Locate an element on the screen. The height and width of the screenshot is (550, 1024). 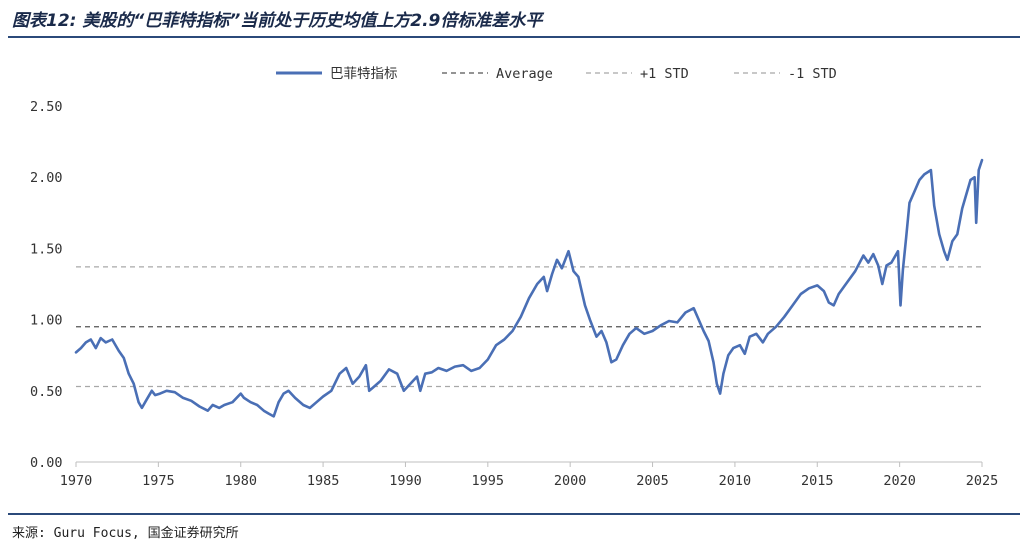
y-axis: 0.00 0.50 1.00 1.50 2.00 2.50 is located at coordinates (46, 285).